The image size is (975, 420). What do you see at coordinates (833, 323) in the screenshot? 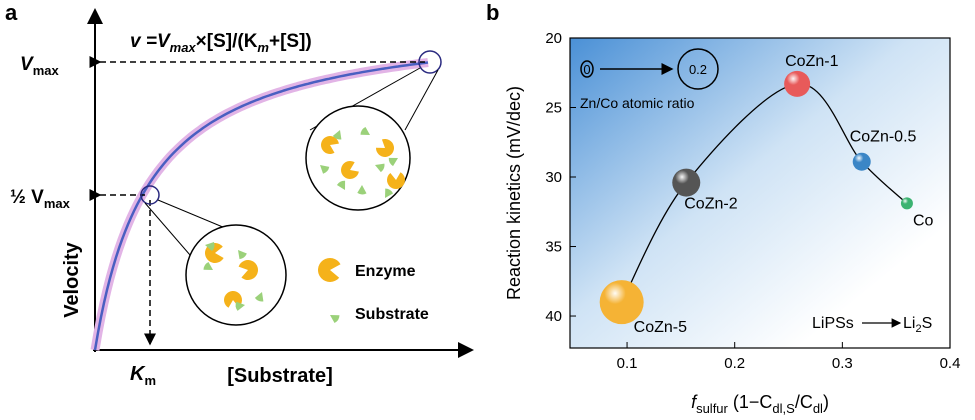
I see `annotation: LiPSs` at bounding box center [833, 323].